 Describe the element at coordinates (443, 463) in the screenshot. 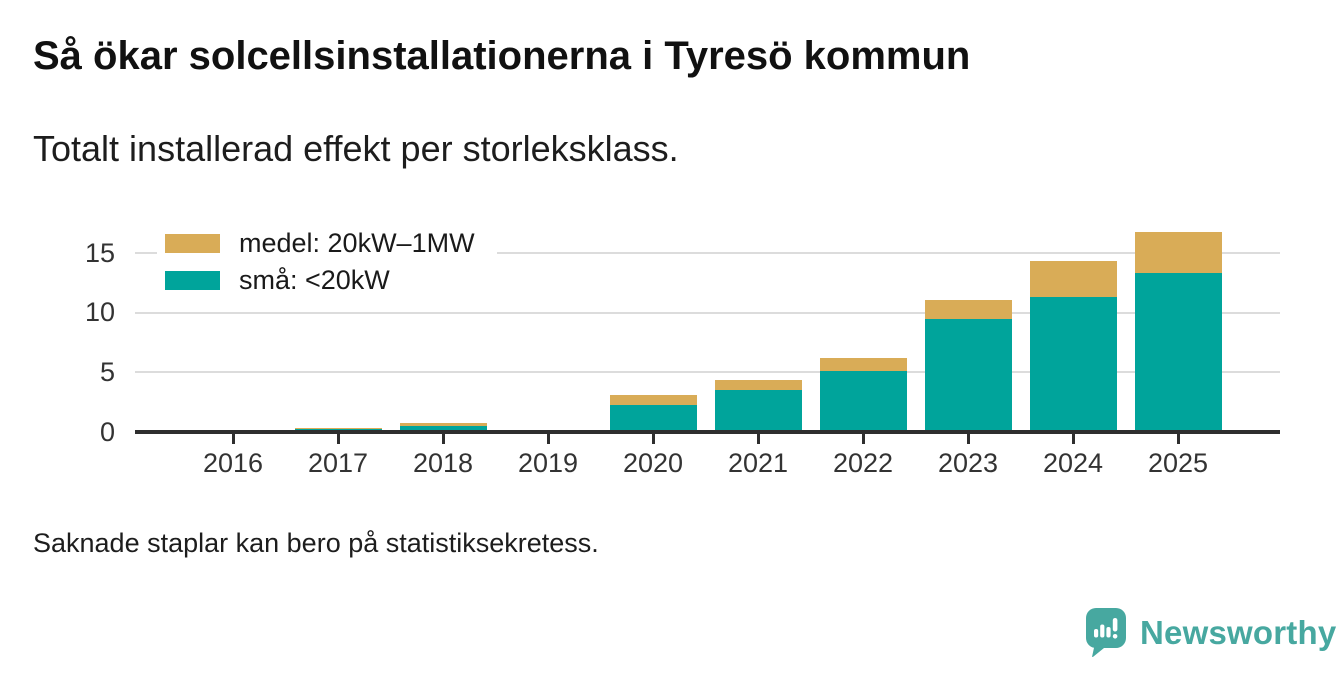

I see `x-tick-label-2018: 2018` at that location.